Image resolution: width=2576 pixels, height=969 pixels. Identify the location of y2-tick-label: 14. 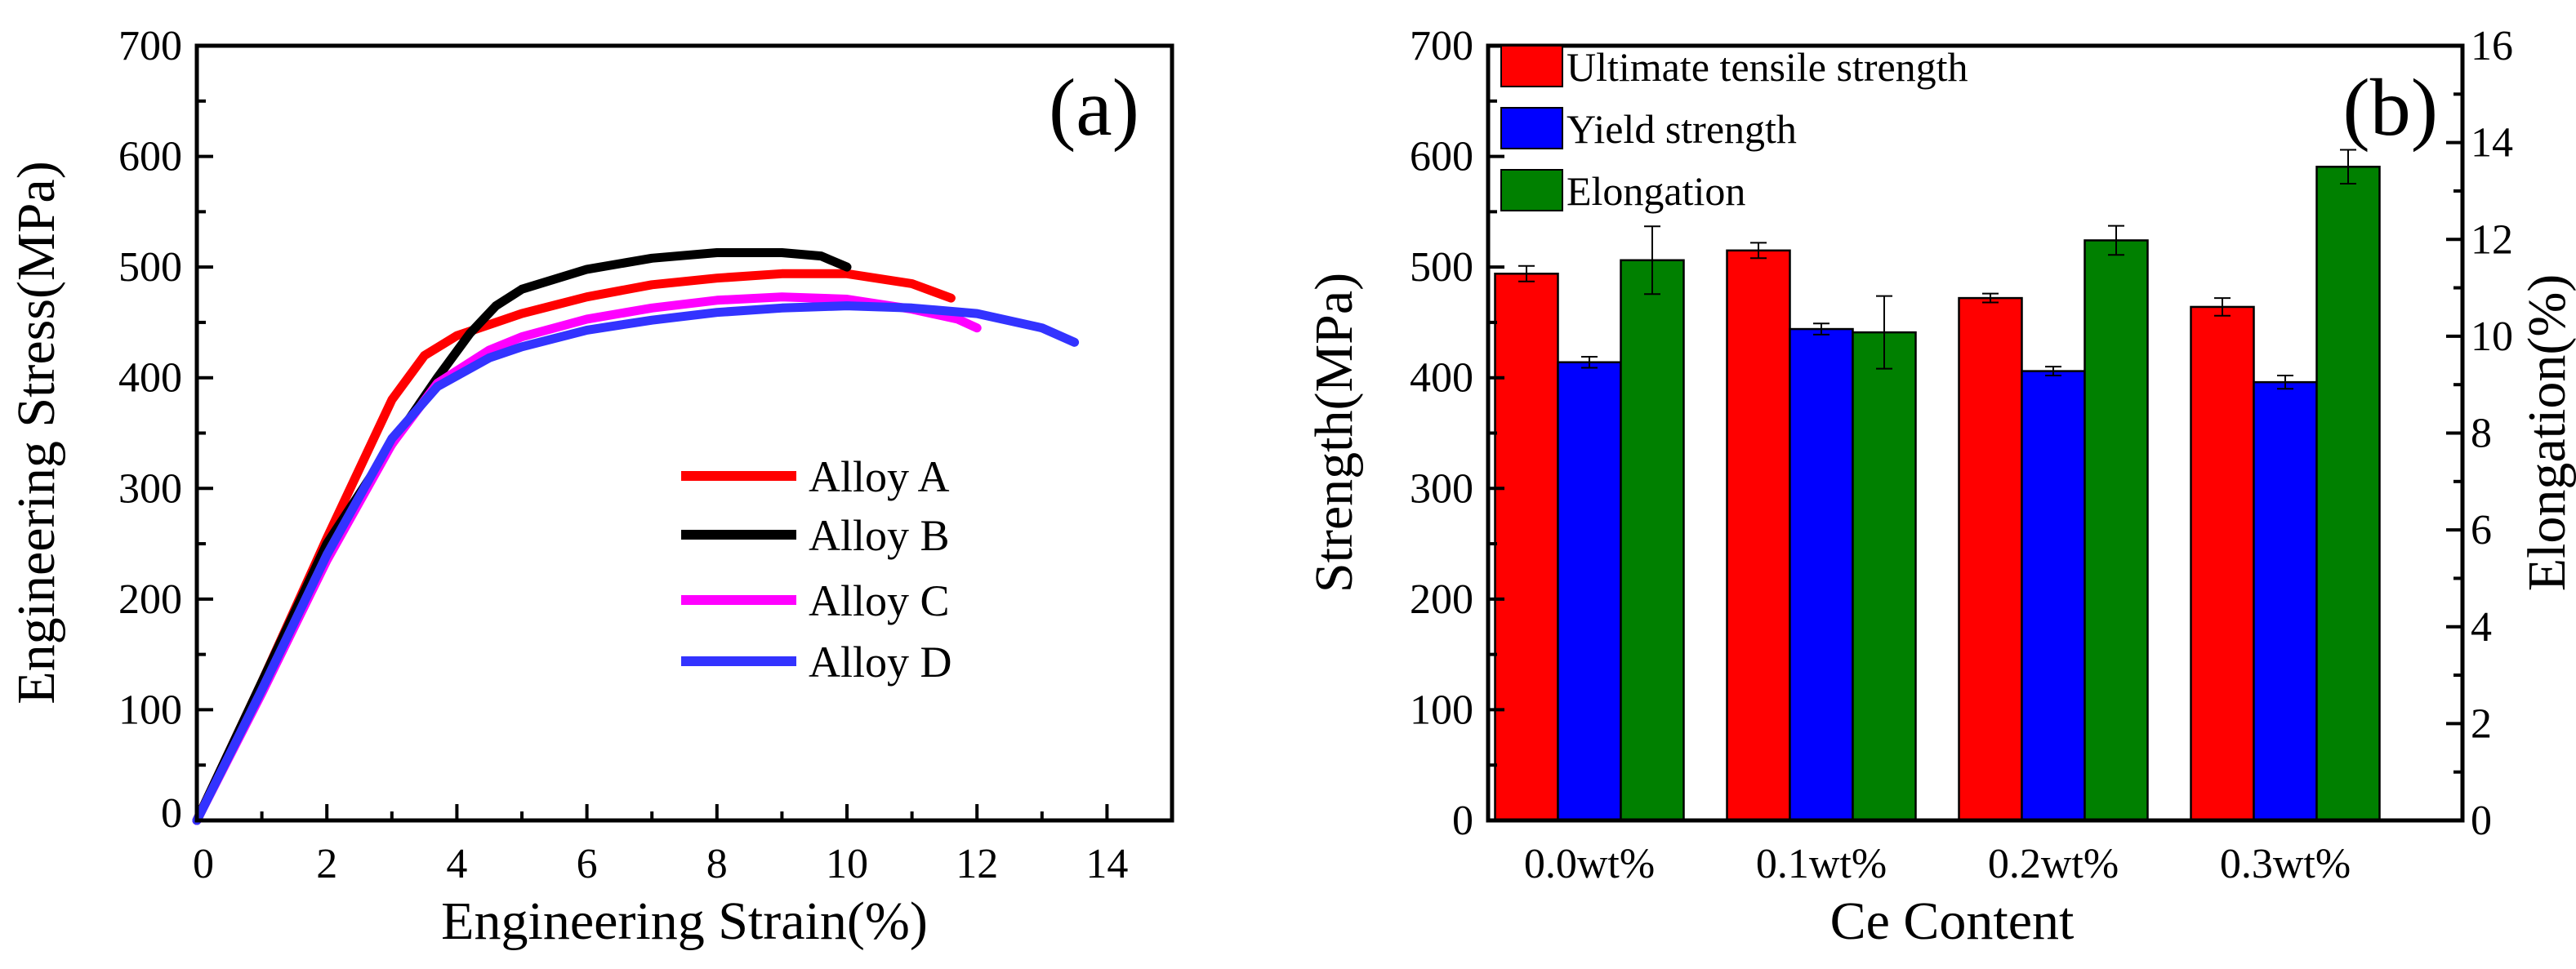
(2492, 143).